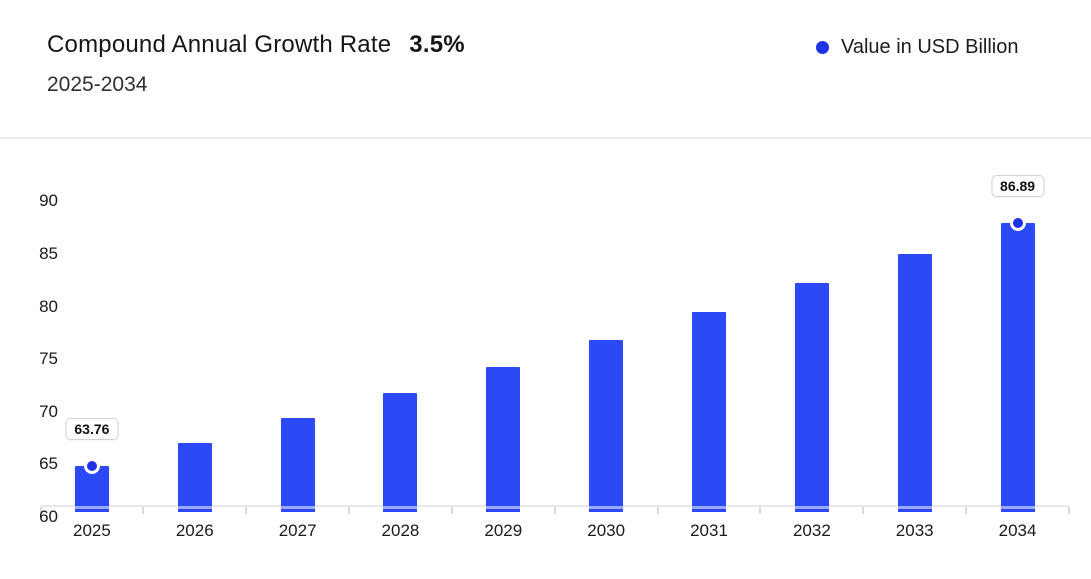 The image size is (1091, 579). I want to click on y-axis-tick-label: 65, so click(48, 464).